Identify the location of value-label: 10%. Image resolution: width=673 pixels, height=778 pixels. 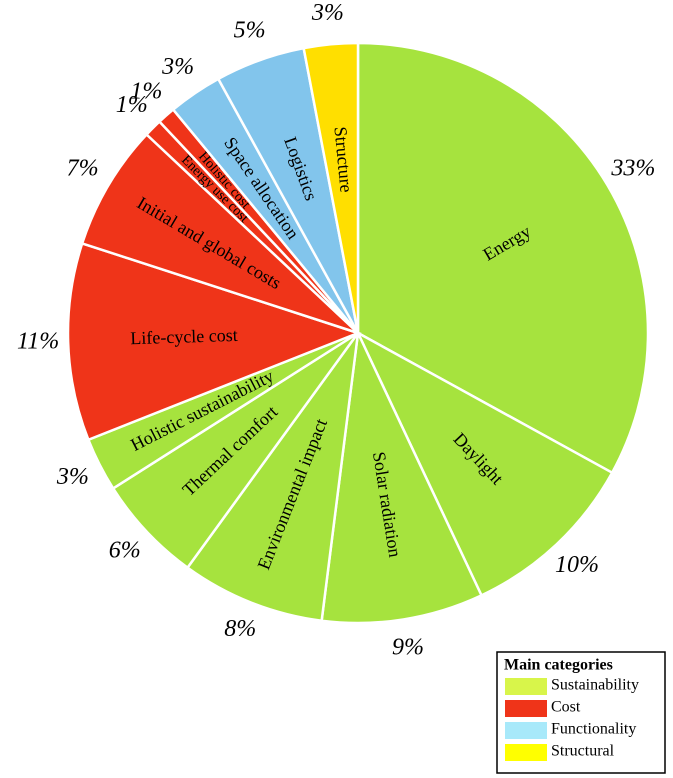
(577, 565).